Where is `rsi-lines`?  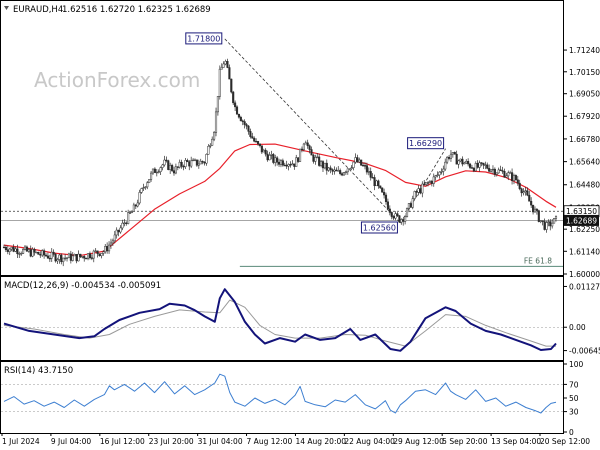 rsi-lines is located at coordinates (282, 393).